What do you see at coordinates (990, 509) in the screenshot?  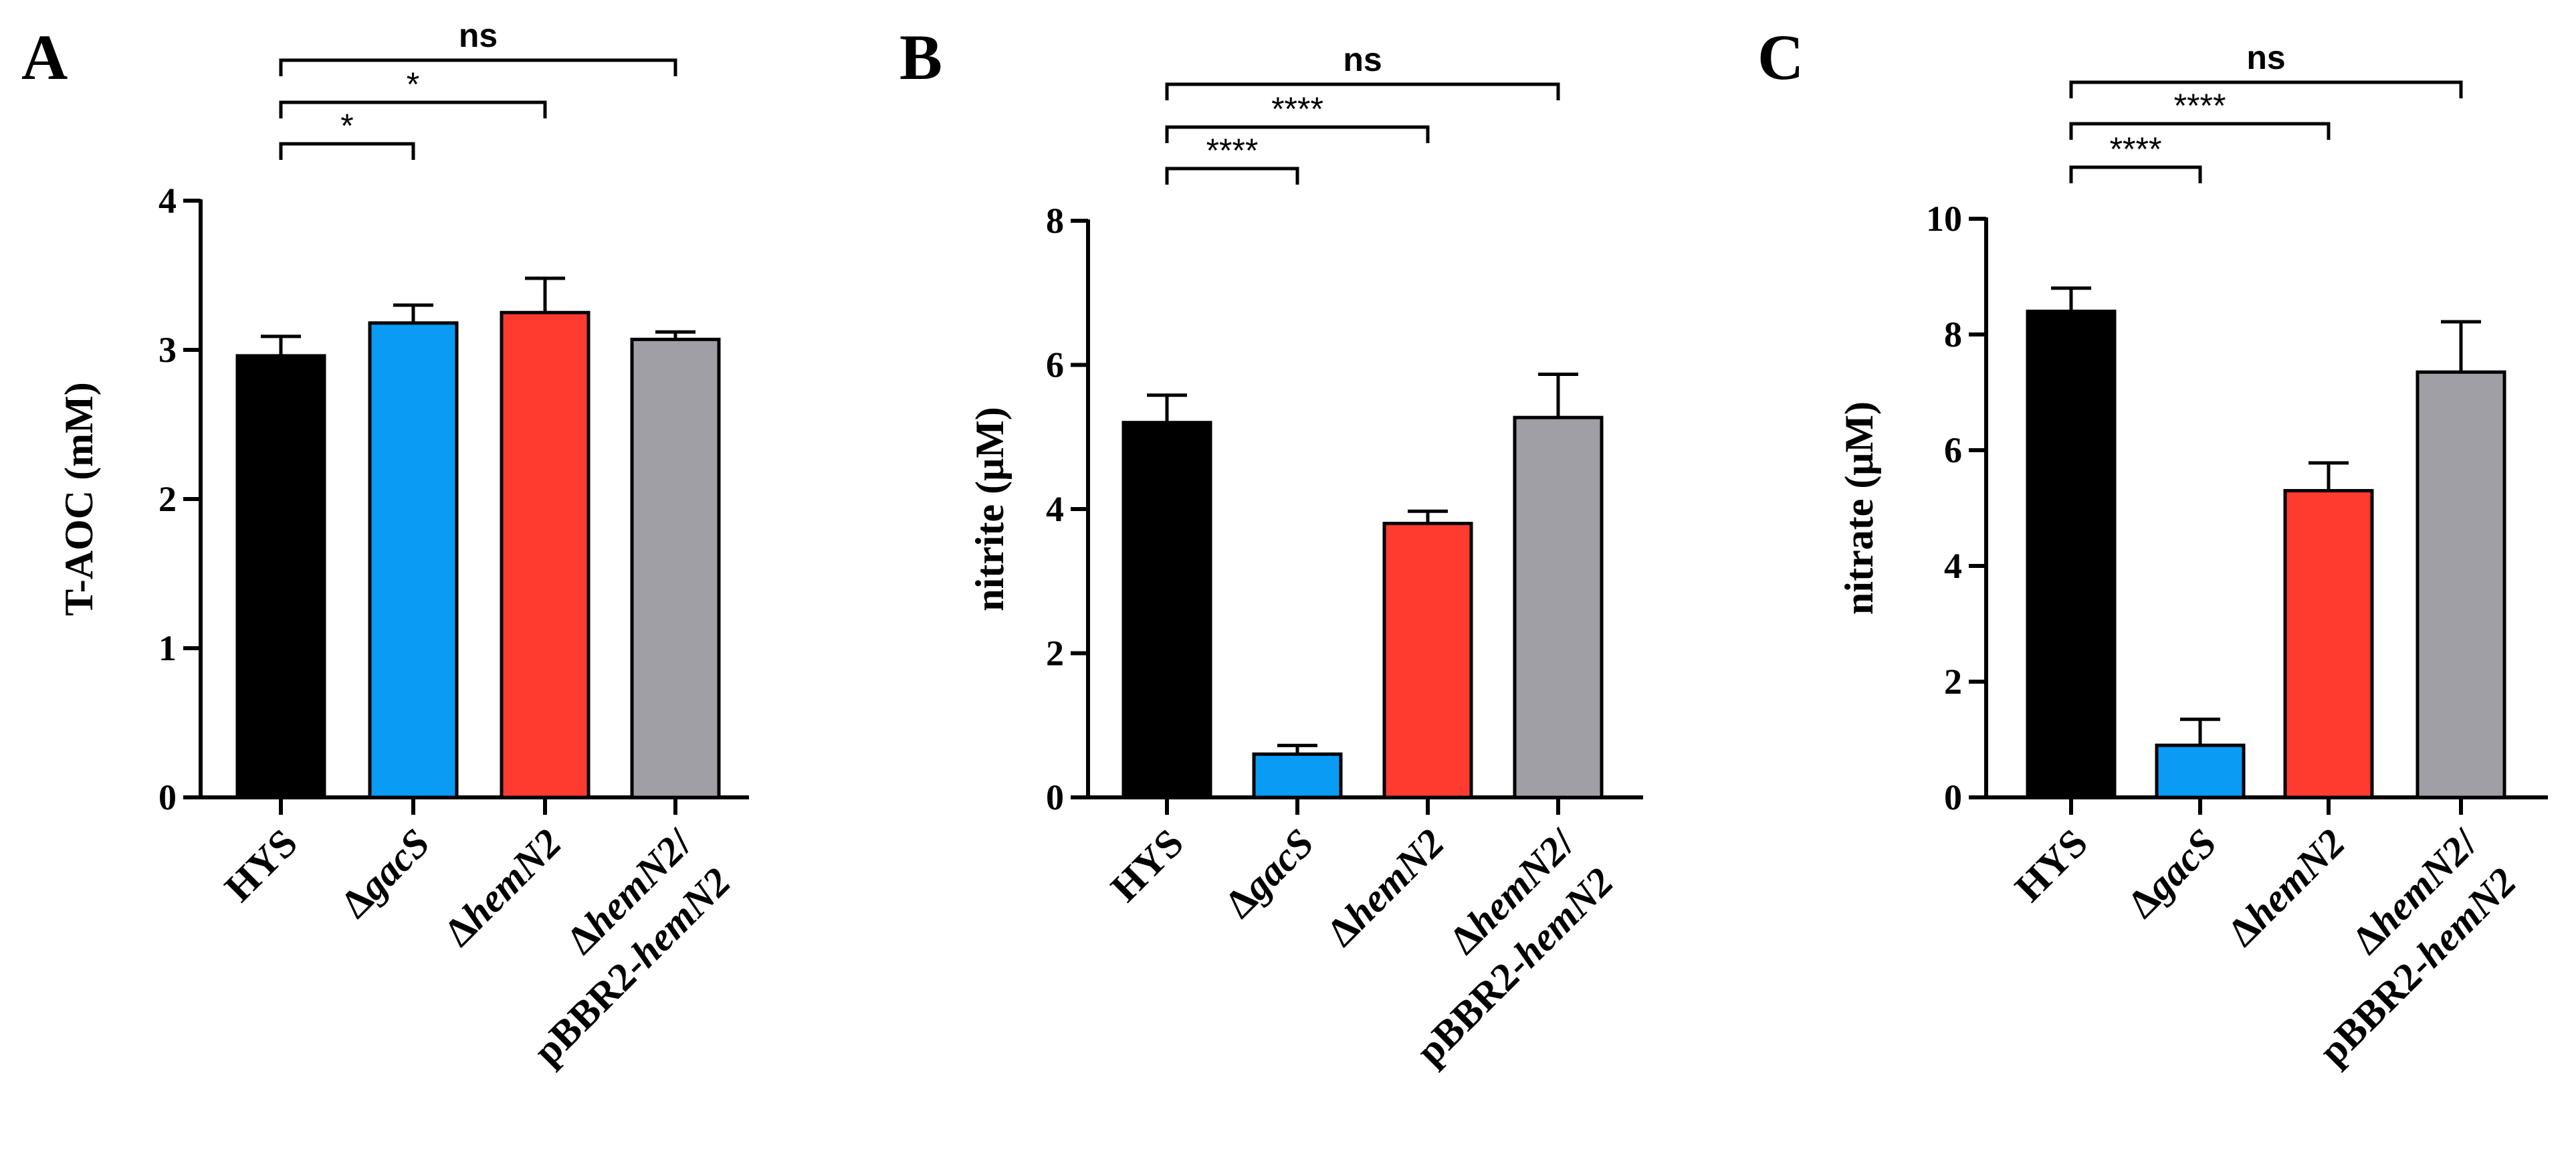 I see `y-axis-label: nitrite (μM)` at bounding box center [990, 509].